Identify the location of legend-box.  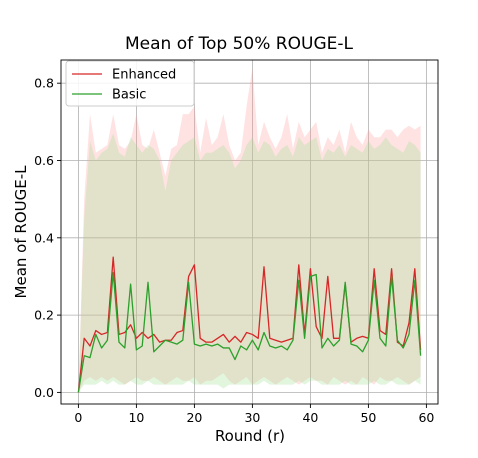
(130, 83).